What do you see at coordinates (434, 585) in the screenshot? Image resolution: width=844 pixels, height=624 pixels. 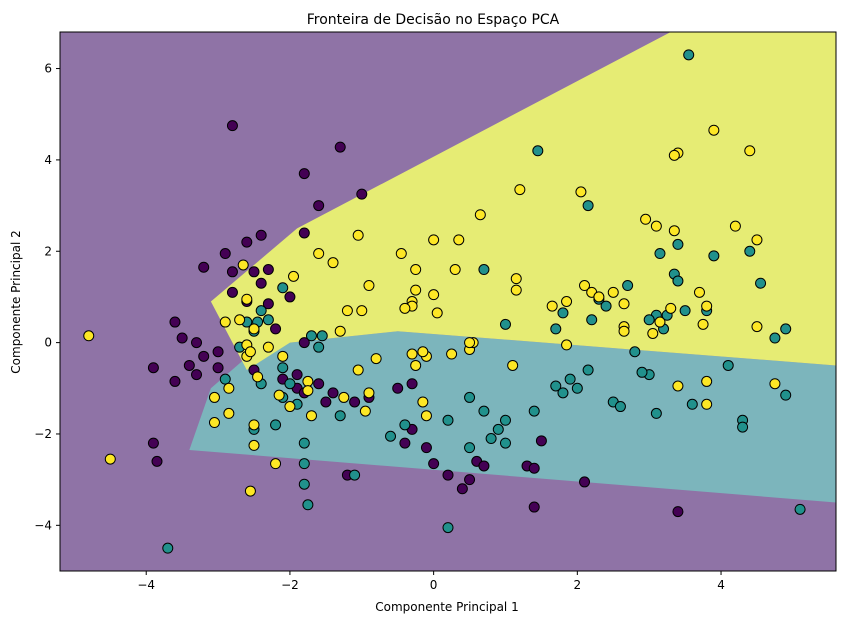 I see `x-tick-label: 0` at bounding box center [434, 585].